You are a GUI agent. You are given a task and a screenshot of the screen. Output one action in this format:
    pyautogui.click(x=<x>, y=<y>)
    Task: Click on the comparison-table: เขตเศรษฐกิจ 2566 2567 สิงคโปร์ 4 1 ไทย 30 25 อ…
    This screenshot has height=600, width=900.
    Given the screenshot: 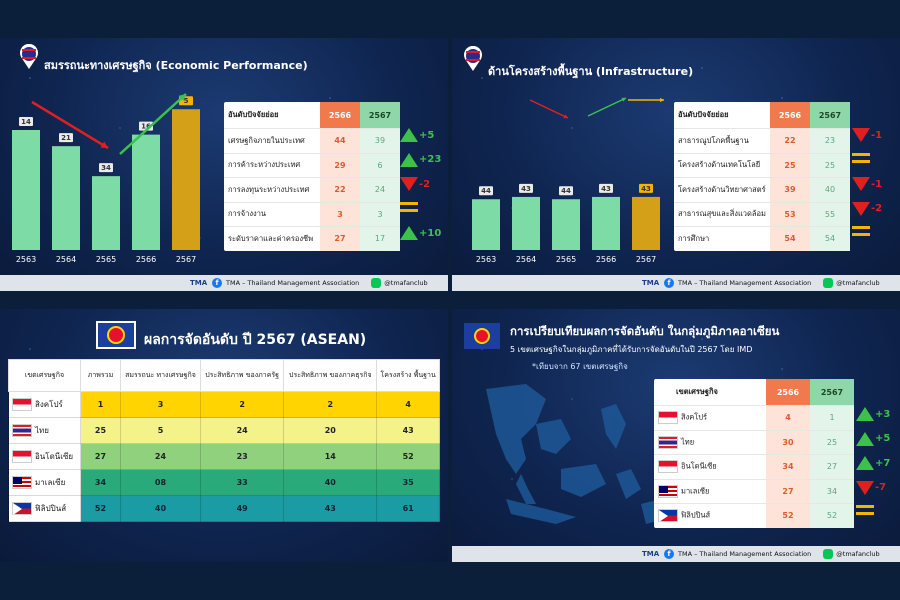 What is the action you would take?
    pyautogui.click(x=754, y=453)
    